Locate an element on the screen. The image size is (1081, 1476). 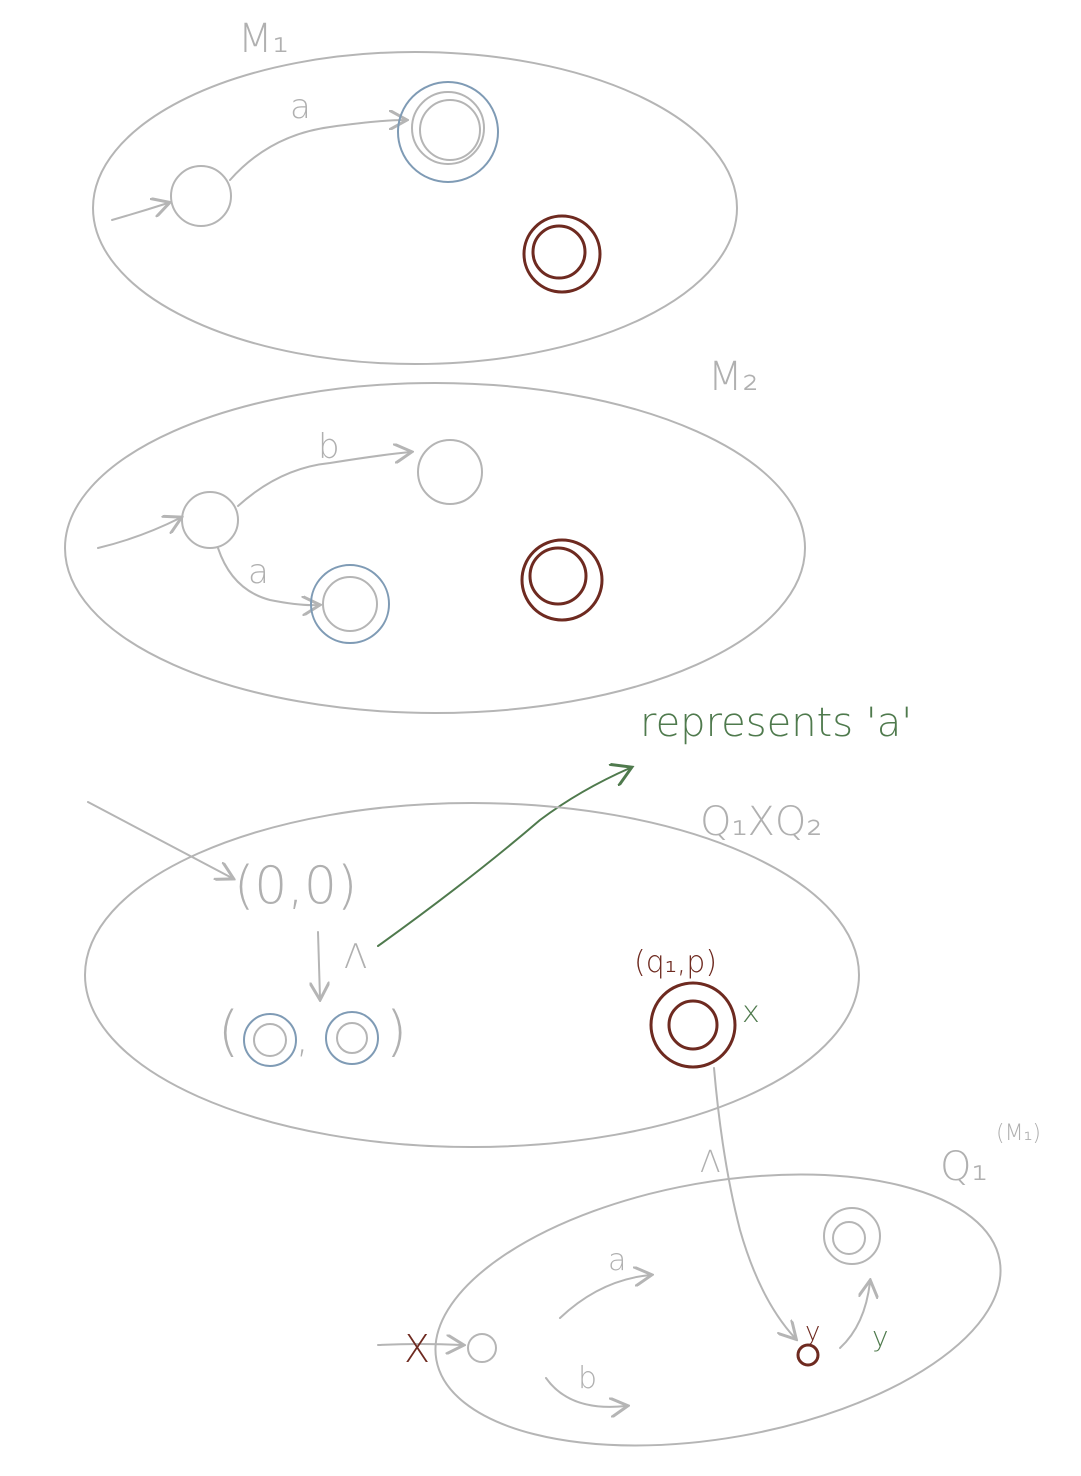
projection-edge is located at coordinates (754, 1202).